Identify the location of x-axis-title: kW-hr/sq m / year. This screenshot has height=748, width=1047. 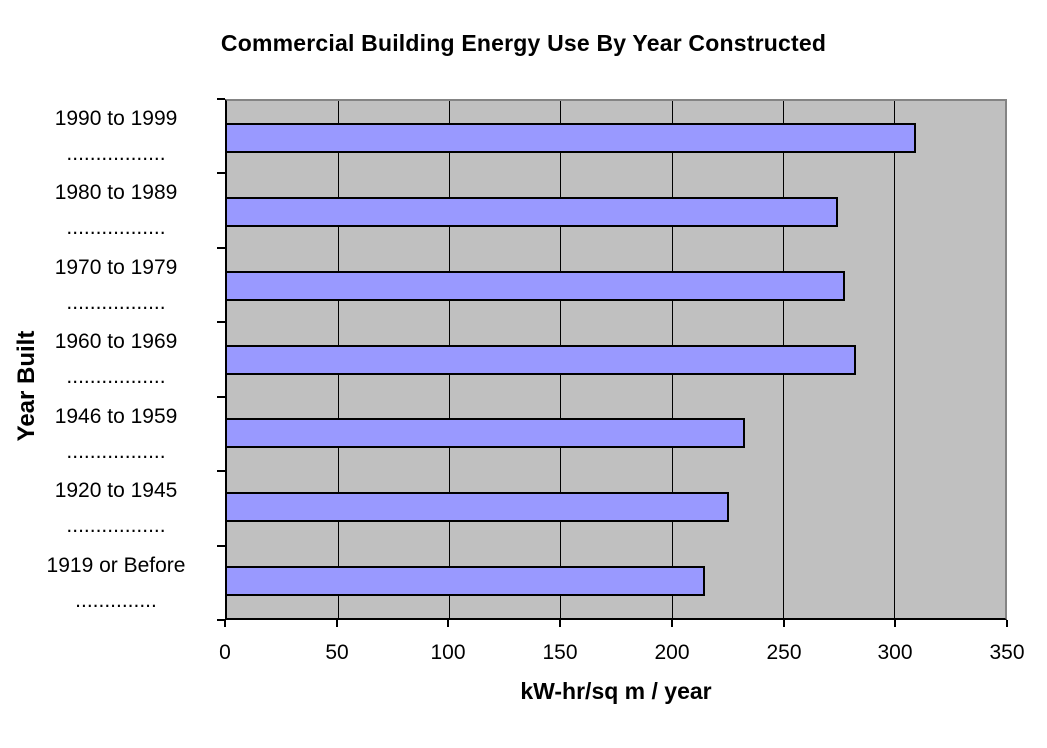
(616, 691).